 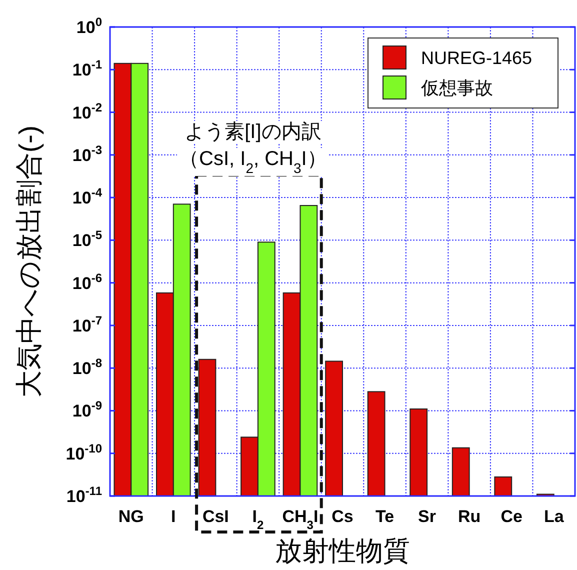 I want to click on x-tick-label: Ru, so click(x=469, y=516).